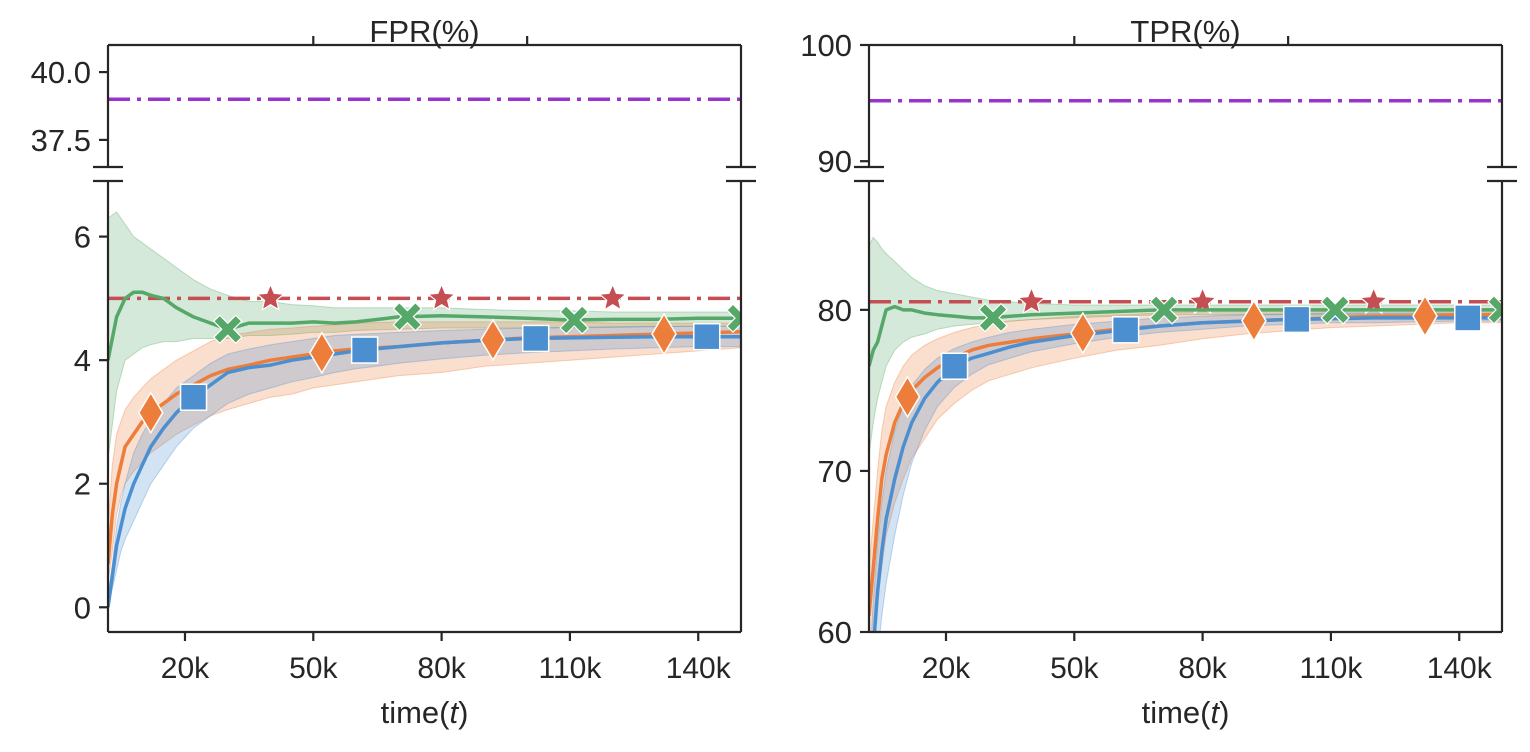  What do you see at coordinates (424, 31) in the screenshot?
I see `chart-title: FPR(%)` at bounding box center [424, 31].